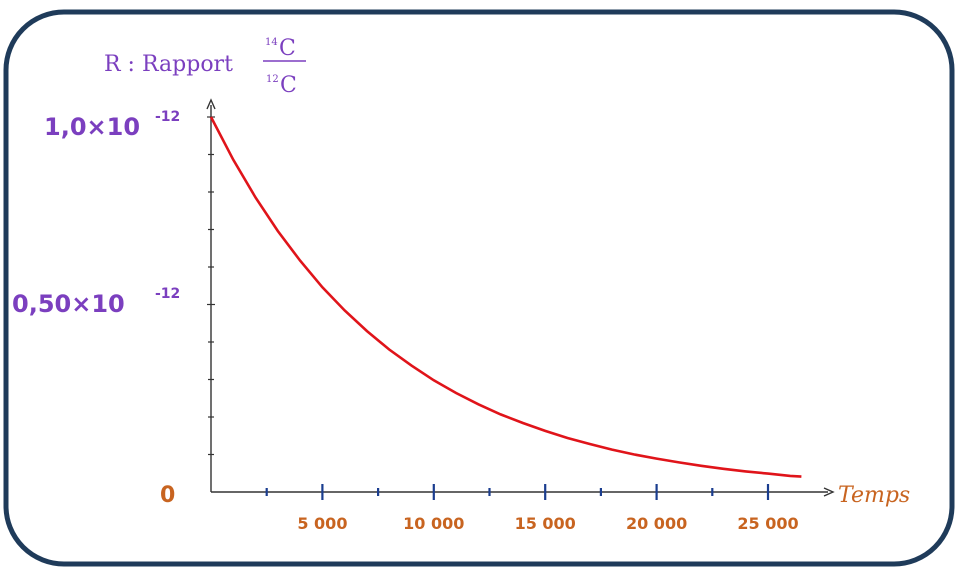 The width and height of the screenshot is (958, 569). What do you see at coordinates (167, 495) in the screenshot?
I see `origin-label: 0` at bounding box center [167, 495].